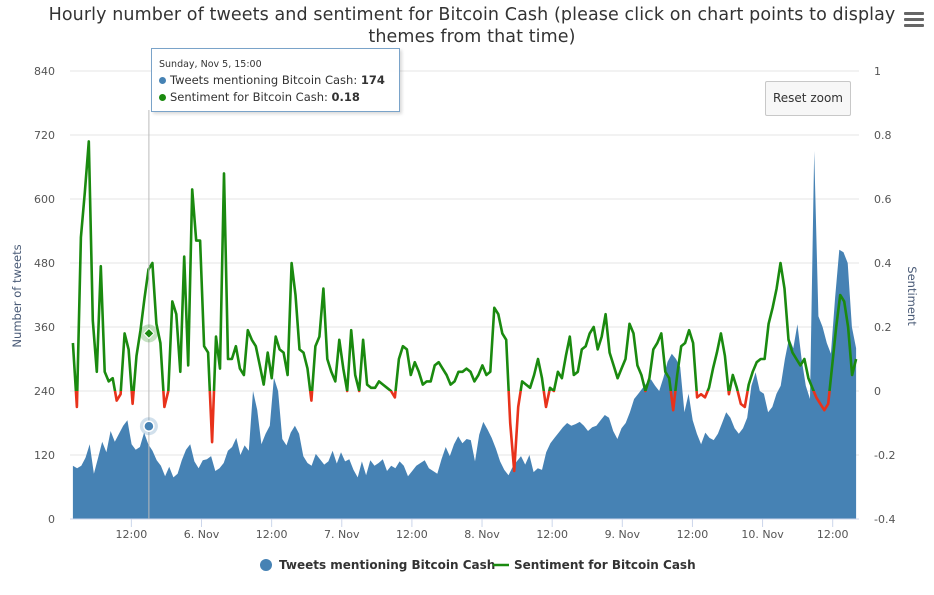  Describe the element at coordinates (877, 391) in the screenshot. I see `y2-tick-label: 0` at that location.